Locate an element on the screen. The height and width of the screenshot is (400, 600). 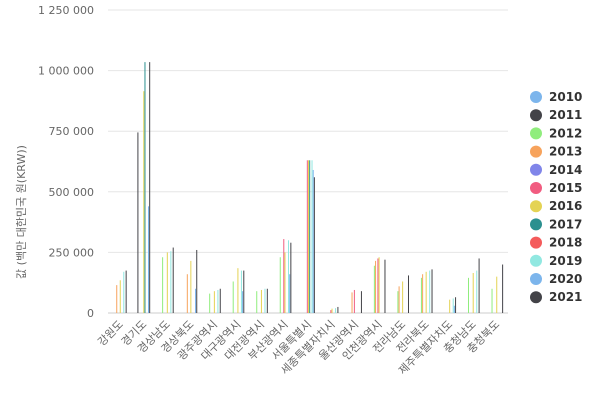
legend-item: 2021 is located at coordinates (556, 297).